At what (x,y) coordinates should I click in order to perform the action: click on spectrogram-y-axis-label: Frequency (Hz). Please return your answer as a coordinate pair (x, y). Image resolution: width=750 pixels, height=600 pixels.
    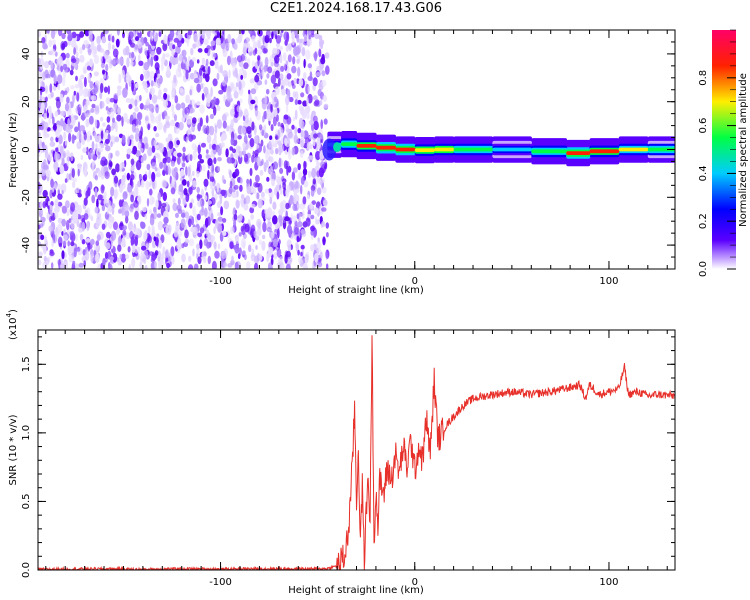
    Looking at the image, I should click on (13, 150).